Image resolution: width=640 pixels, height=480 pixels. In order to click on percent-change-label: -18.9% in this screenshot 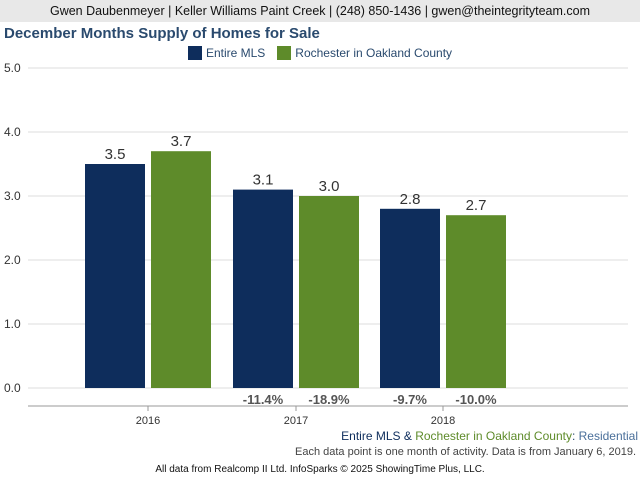, I will do `click(329, 399)`.